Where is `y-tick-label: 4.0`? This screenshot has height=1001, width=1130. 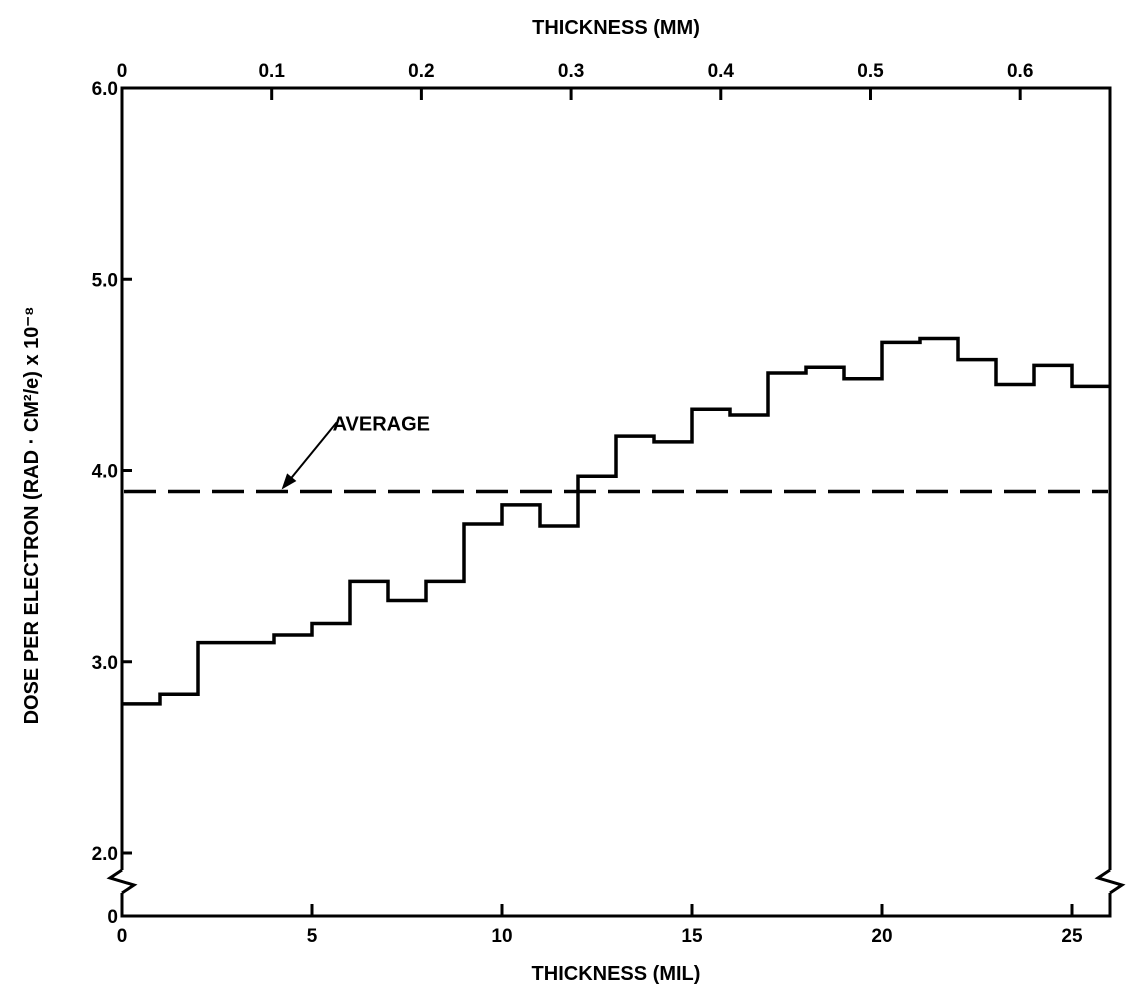 y-tick-label: 4.0 is located at coordinates (105, 472).